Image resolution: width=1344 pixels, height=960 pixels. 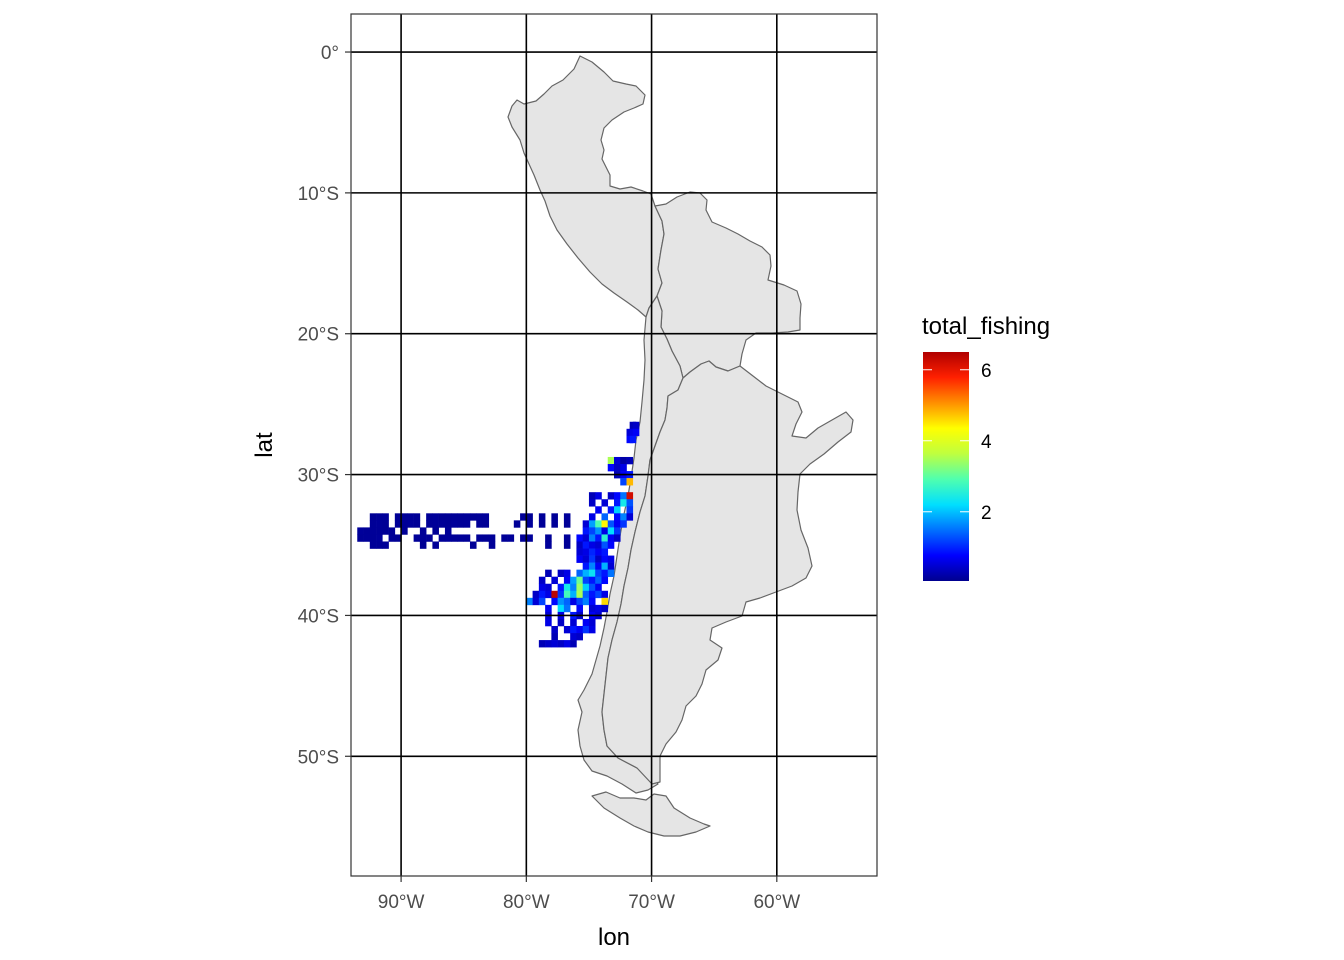 I want to click on argentina-outline, so click(x=727, y=572).